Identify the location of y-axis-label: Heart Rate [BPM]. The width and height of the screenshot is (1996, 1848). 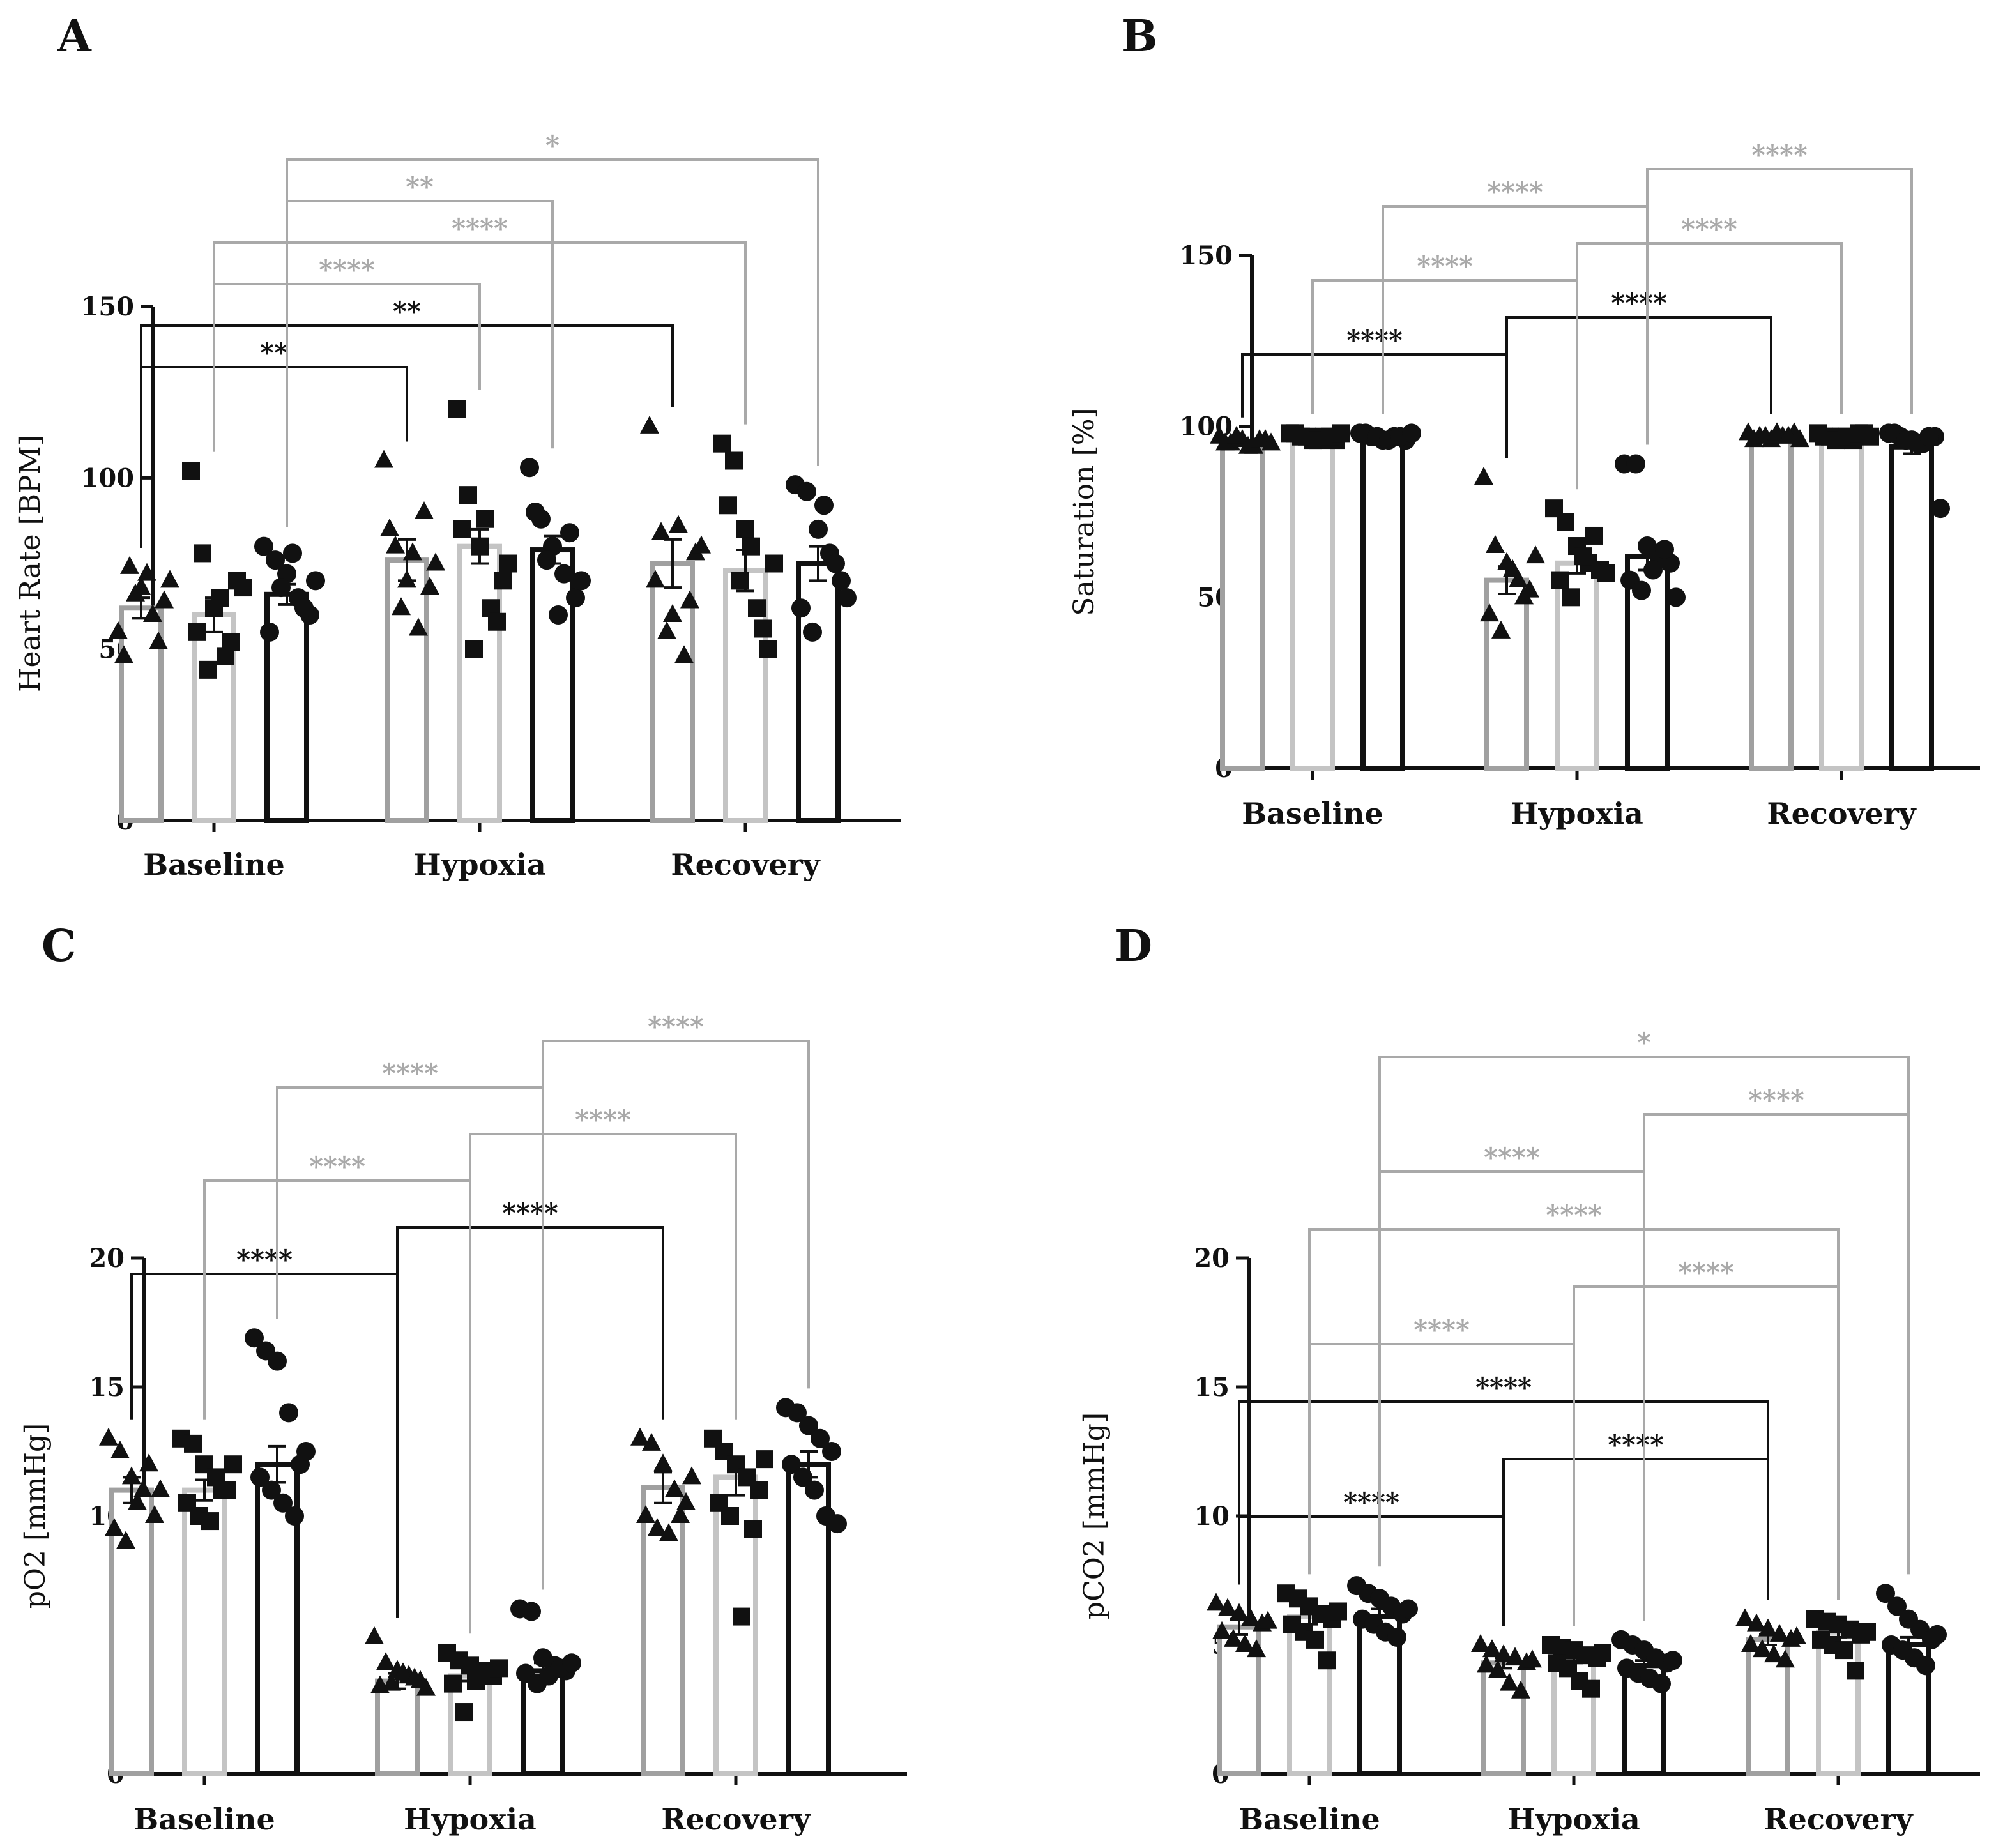
(30, 563).